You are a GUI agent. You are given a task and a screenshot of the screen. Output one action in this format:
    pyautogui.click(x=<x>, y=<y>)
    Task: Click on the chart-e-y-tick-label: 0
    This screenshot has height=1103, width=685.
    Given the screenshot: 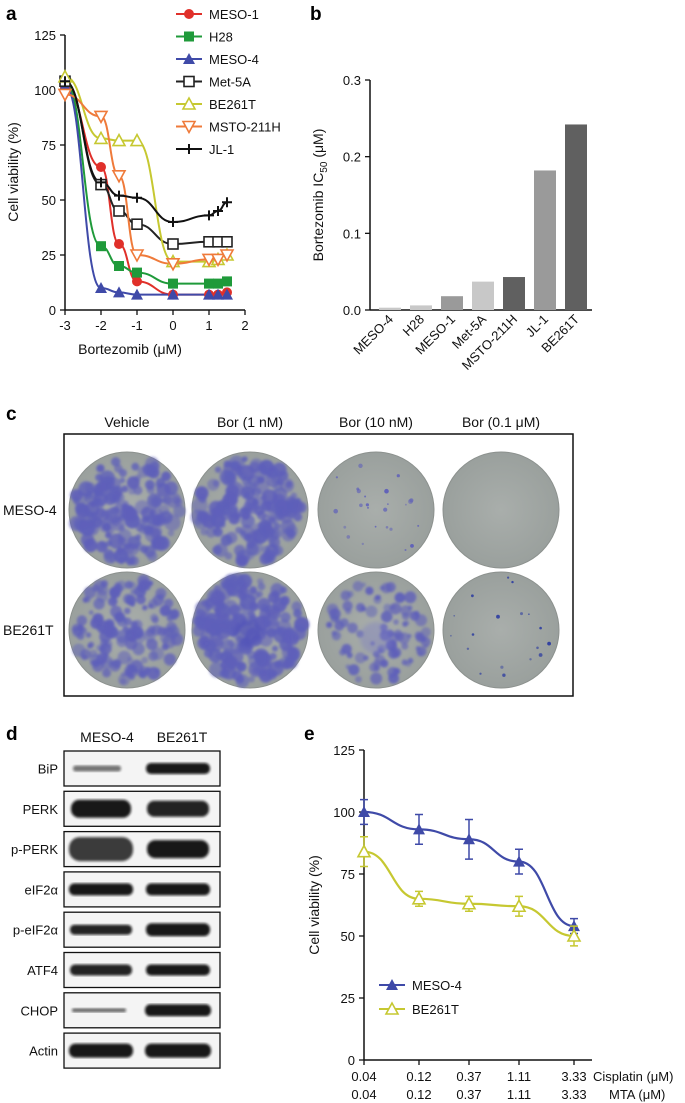 What is the action you would take?
    pyautogui.click(x=351, y=1060)
    